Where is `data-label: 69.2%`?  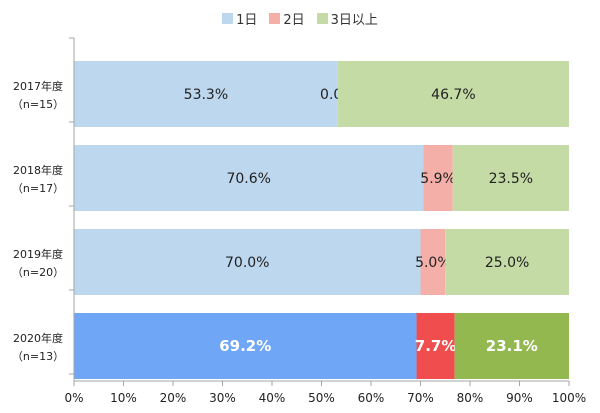 data-label: 69.2% is located at coordinates (245, 346).